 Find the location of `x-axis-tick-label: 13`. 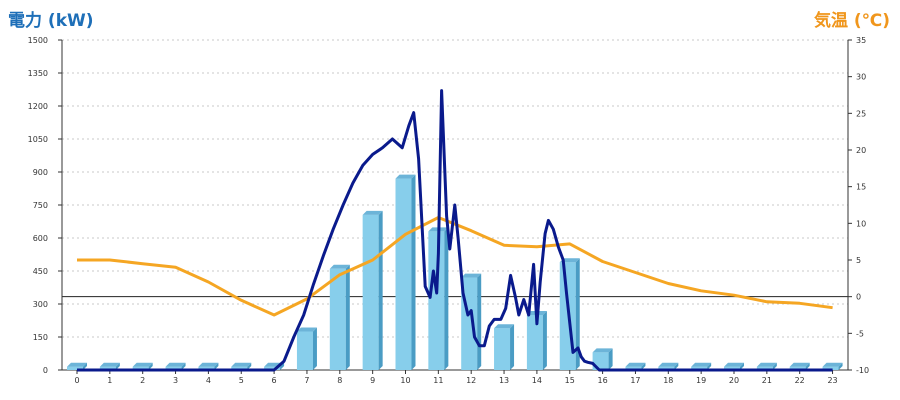

x-axis-tick-label: 13 is located at coordinates (504, 380).